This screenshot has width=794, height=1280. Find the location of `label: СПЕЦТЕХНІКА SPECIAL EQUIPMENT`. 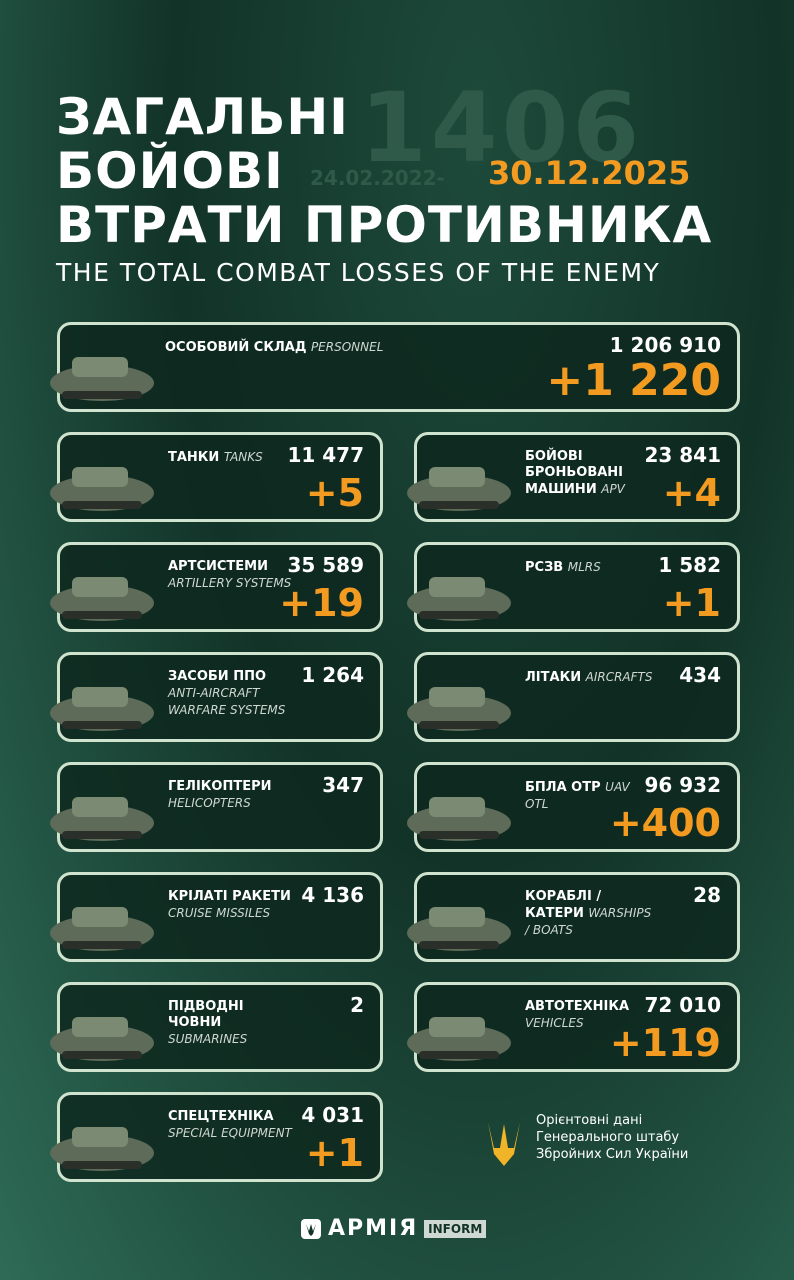

label: СПЕЦТЕХНІКА SPECIAL EQUIPMENT is located at coordinates (233, 1125).